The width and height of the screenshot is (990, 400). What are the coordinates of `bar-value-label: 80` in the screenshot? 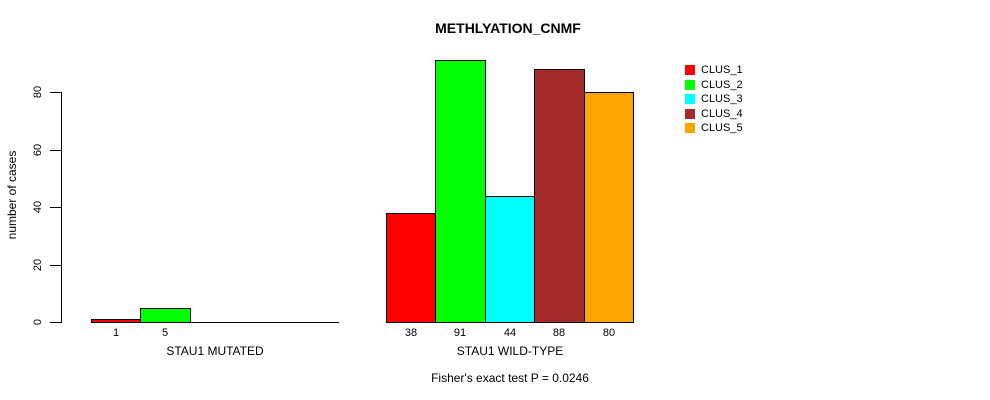 It's located at (609, 333).